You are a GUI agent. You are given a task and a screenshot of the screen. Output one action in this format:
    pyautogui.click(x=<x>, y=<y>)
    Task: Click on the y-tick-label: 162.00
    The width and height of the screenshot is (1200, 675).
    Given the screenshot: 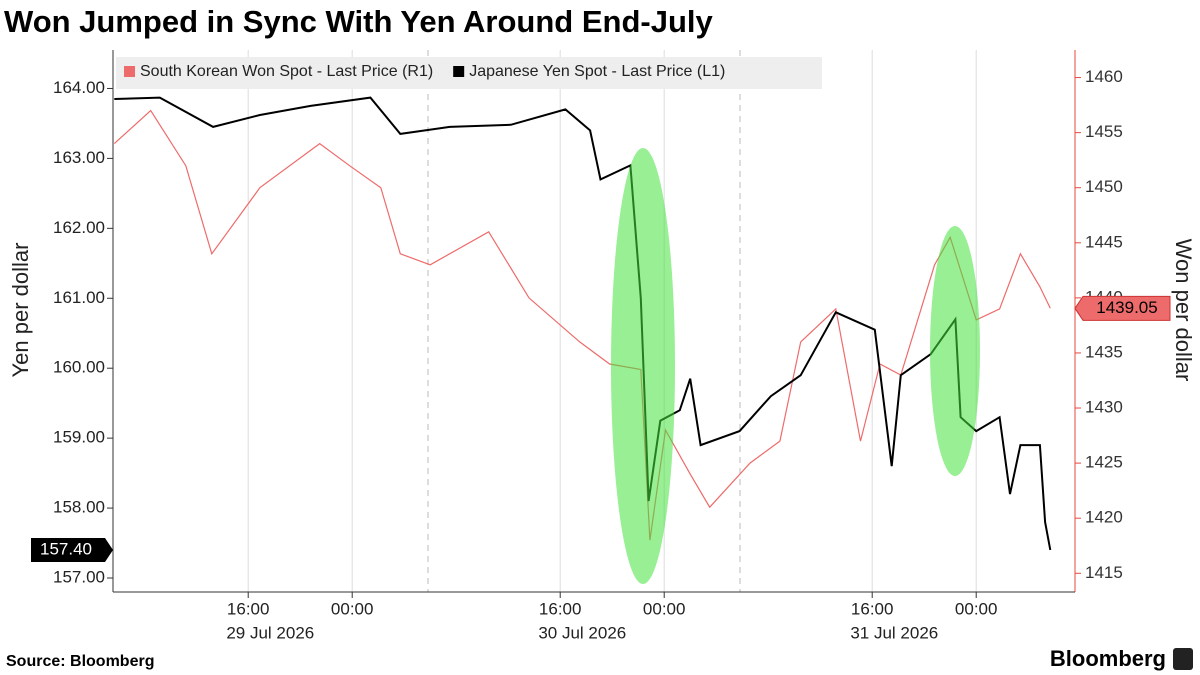 What is the action you would take?
    pyautogui.click(x=79, y=227)
    